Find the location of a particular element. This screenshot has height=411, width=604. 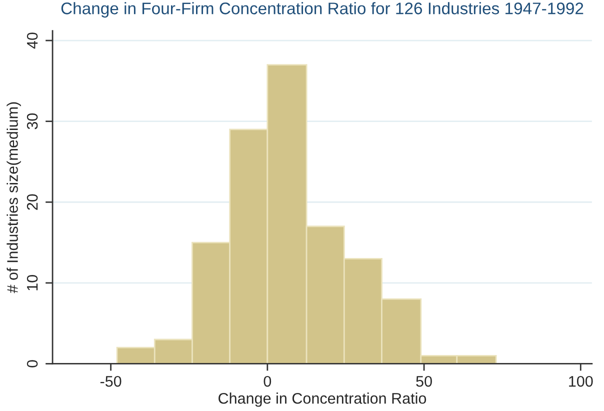

x-tick-label: 0 is located at coordinates (268, 381).